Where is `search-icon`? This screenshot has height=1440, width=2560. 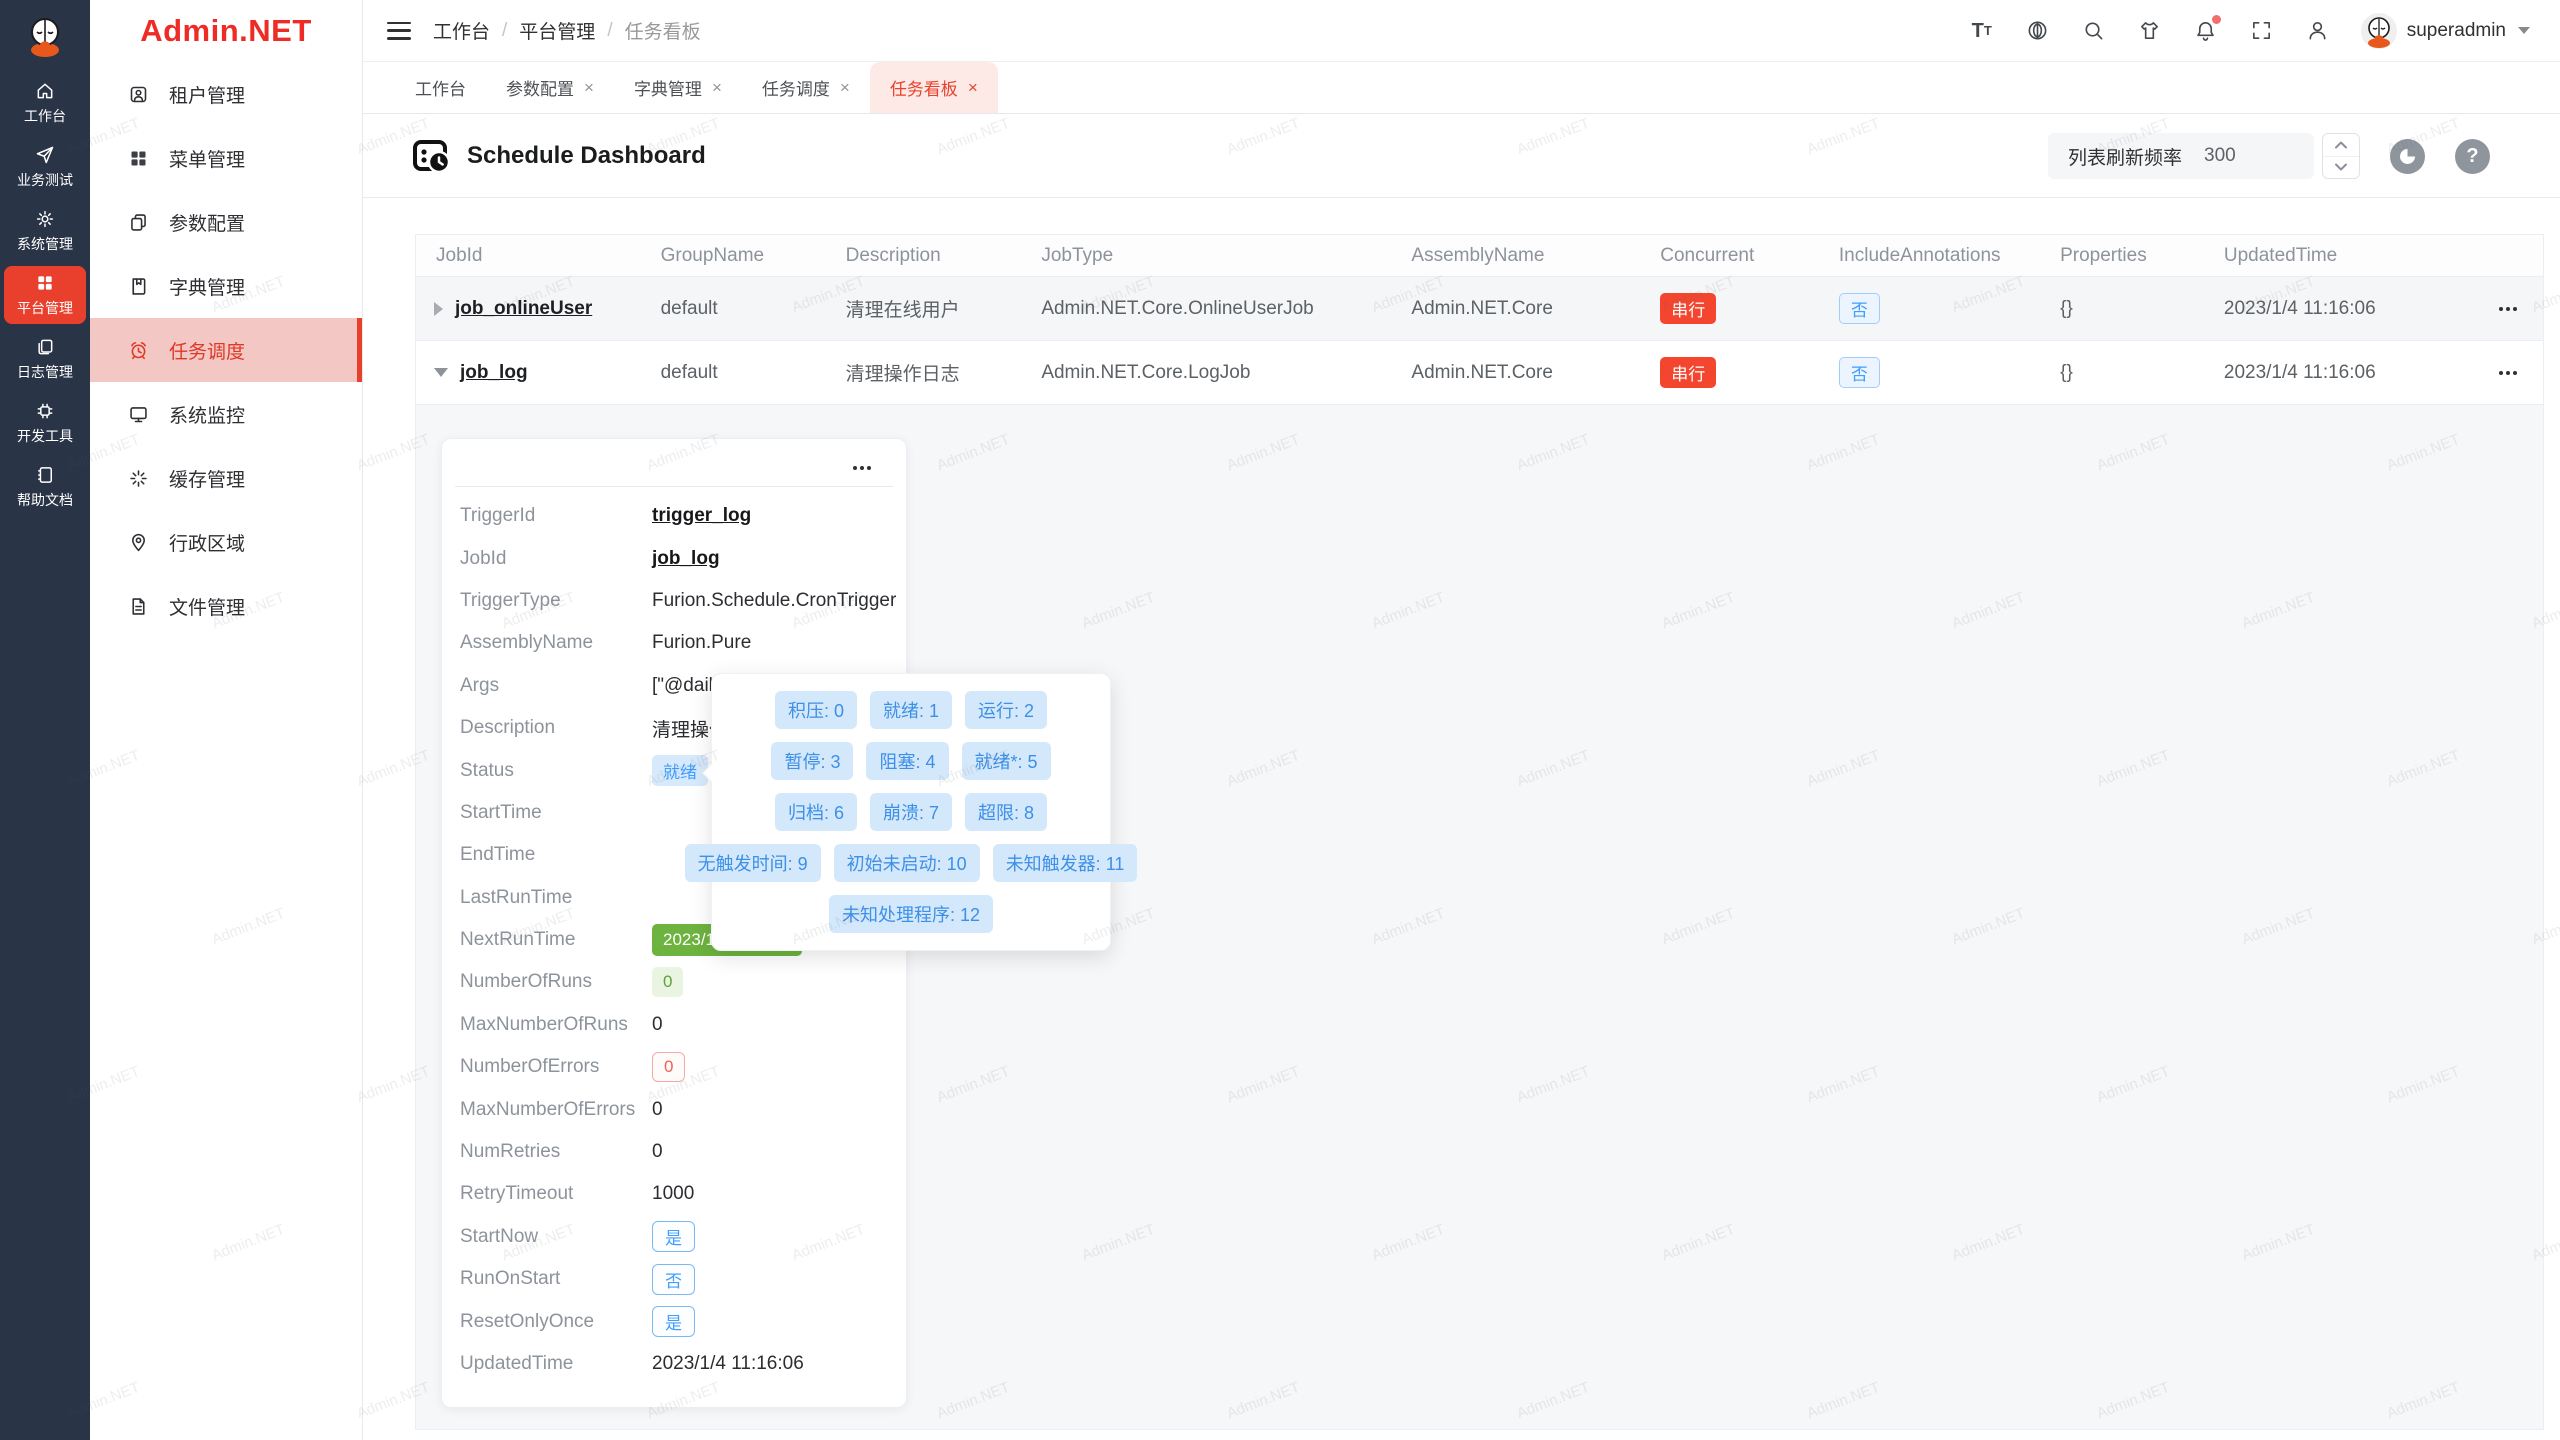
search-icon is located at coordinates (2094, 31).